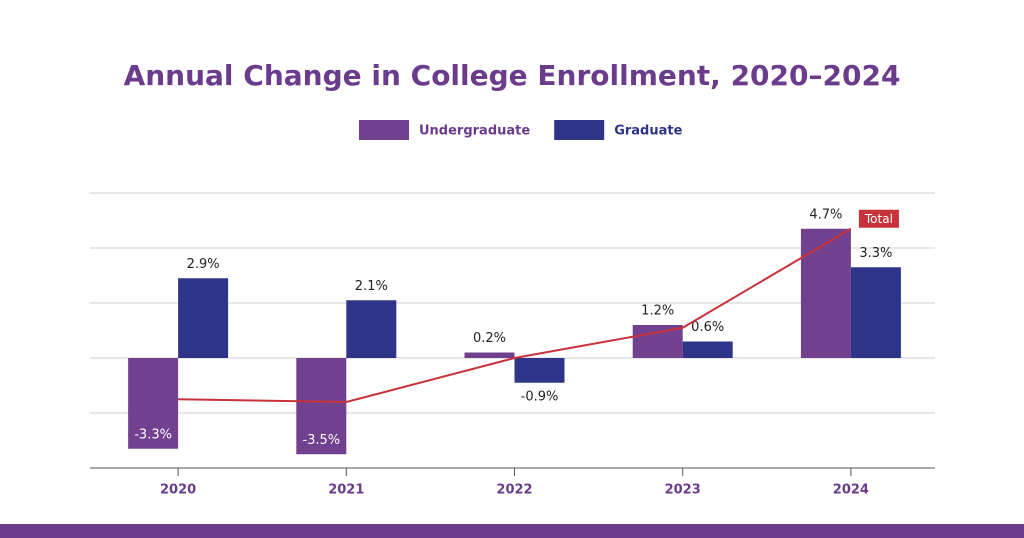 The image size is (1024, 538). Describe the element at coordinates (875, 253) in the screenshot. I see `data-label: 3.3%` at that location.